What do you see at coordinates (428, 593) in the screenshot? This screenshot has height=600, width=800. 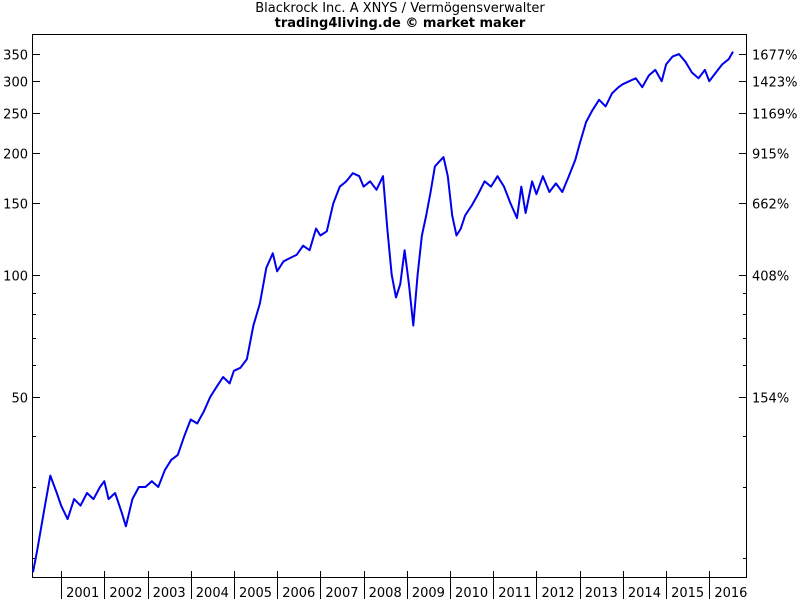 I see `x-tick-label: 2009` at bounding box center [428, 593].